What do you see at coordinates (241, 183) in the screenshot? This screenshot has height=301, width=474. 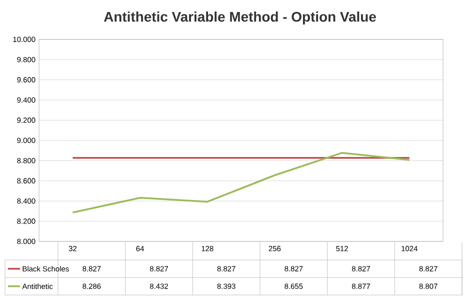 I see `line-series` at bounding box center [241, 183].